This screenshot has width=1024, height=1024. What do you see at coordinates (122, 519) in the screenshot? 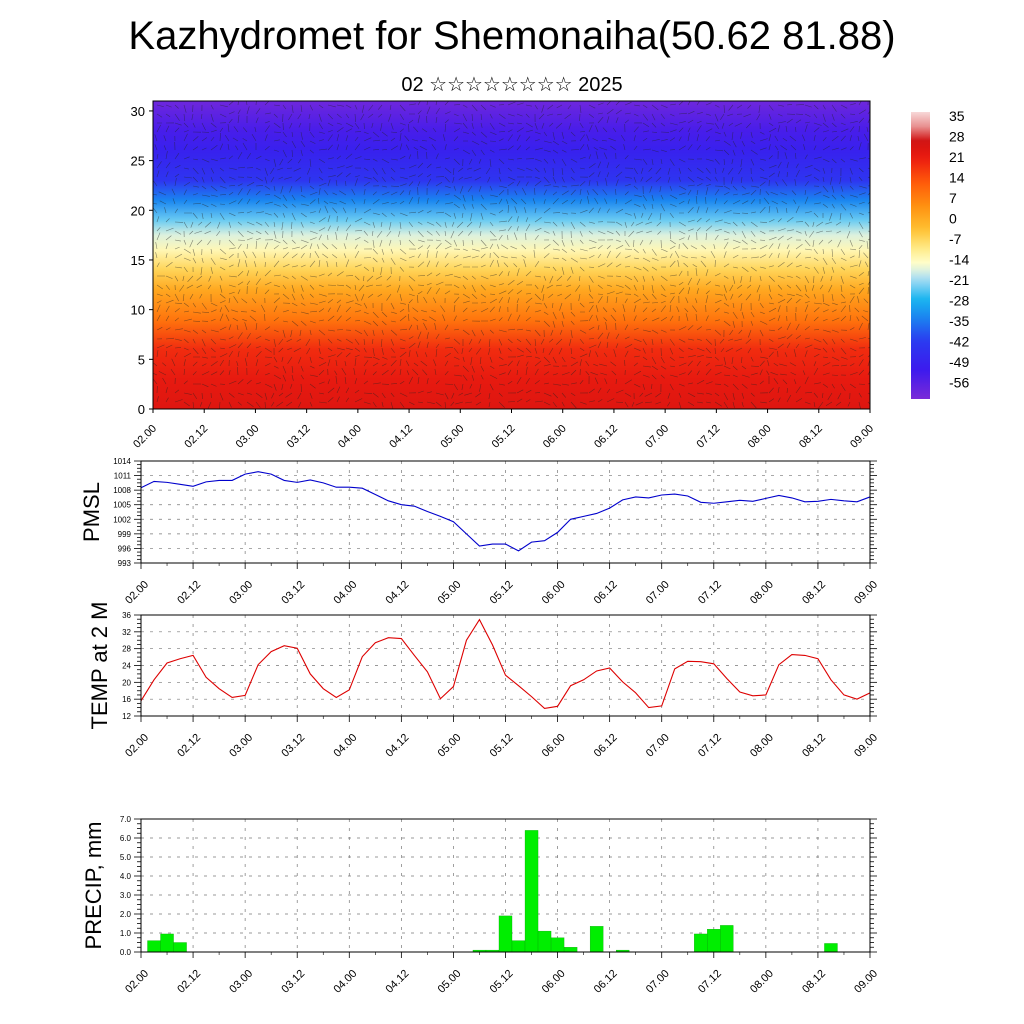
I see `y-tick-label: 1002` at bounding box center [122, 519].